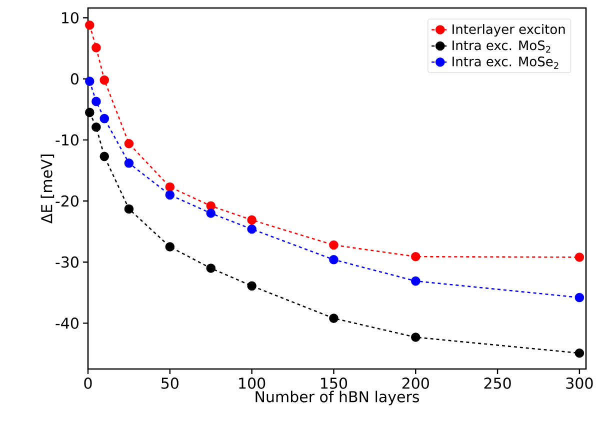 The image size is (613, 424). Describe the element at coordinates (67, 140) in the screenshot. I see `y-tick-label: -10` at that location.